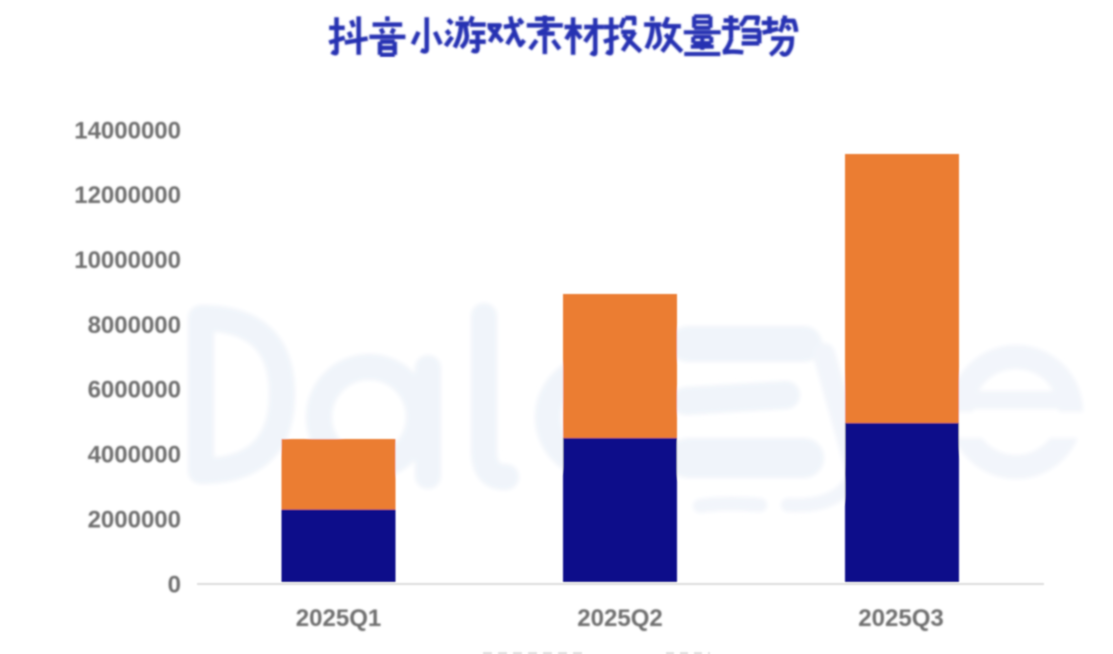 The width and height of the screenshot is (1113, 654). What do you see at coordinates (127, 260) in the screenshot?
I see `svg-text: 10000000` at bounding box center [127, 260].